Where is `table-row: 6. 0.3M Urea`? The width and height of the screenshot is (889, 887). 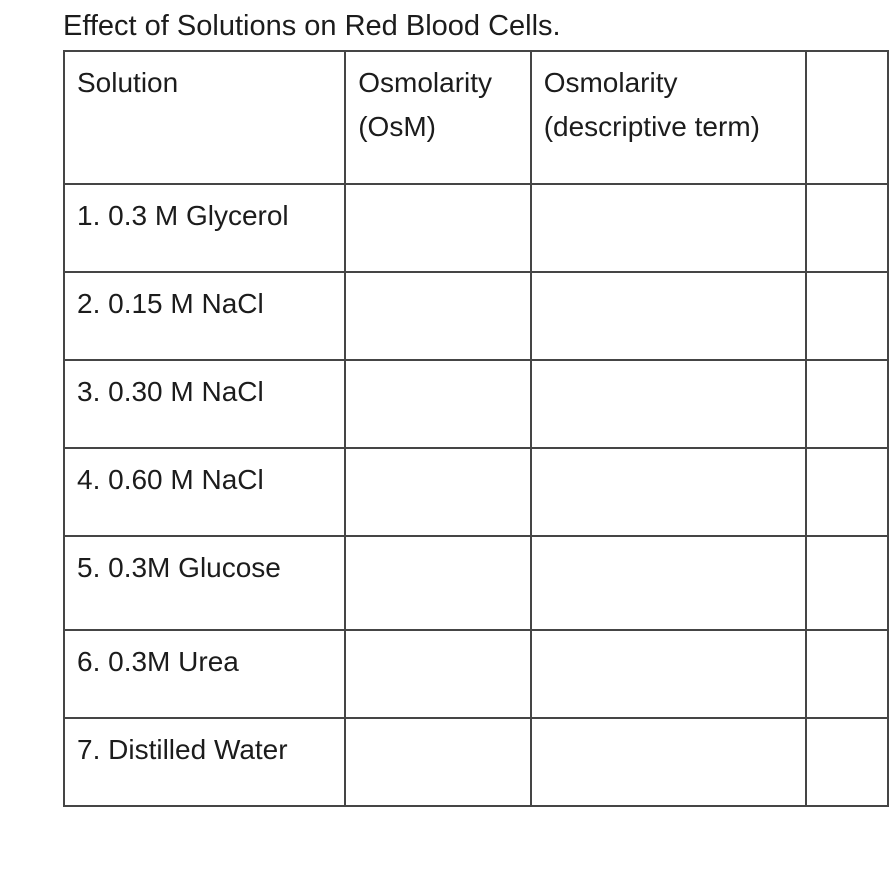 table-row: 6. 0.3M Urea is located at coordinates (475, 674).